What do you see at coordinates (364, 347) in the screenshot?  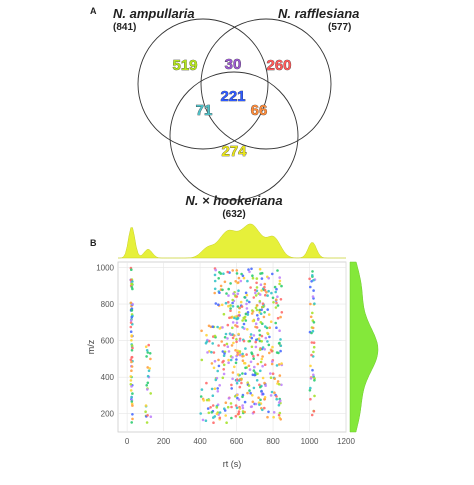 I see `mz-density-curve` at bounding box center [364, 347].